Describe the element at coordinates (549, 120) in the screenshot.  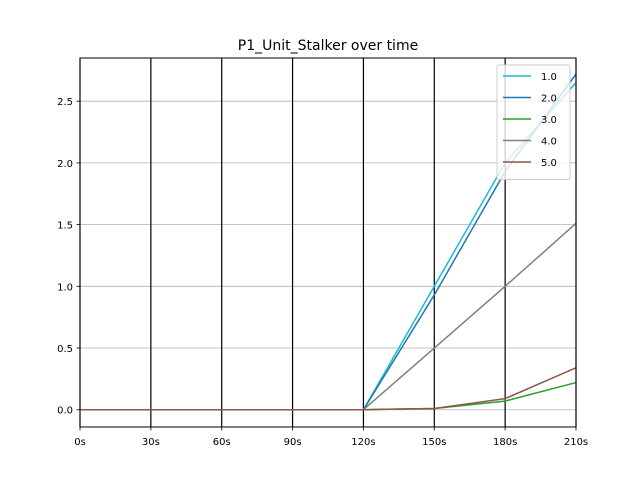
I see `legend-label: 3.0` at that location.